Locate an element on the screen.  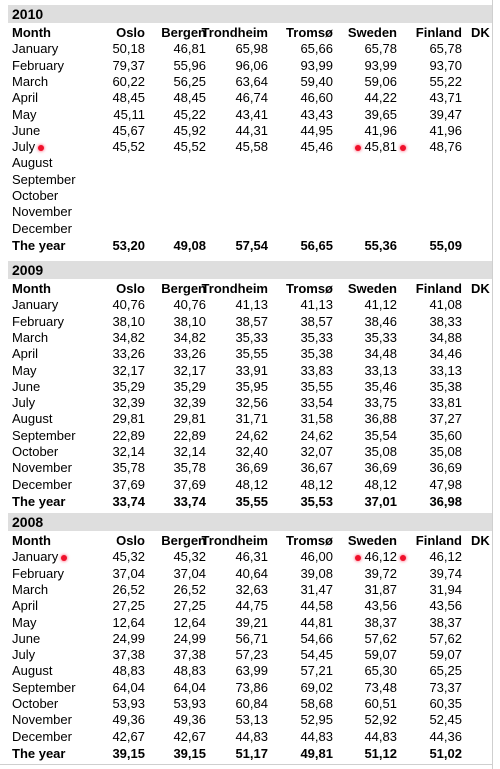
value-cell: 35,46 is located at coordinates (380, 387).